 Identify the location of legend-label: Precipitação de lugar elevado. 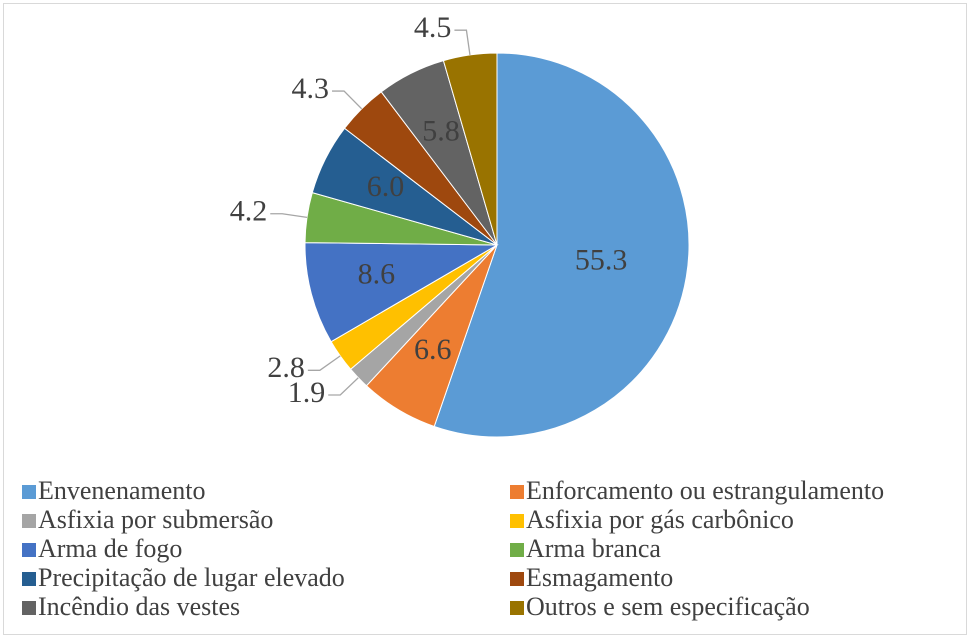
(191, 577).